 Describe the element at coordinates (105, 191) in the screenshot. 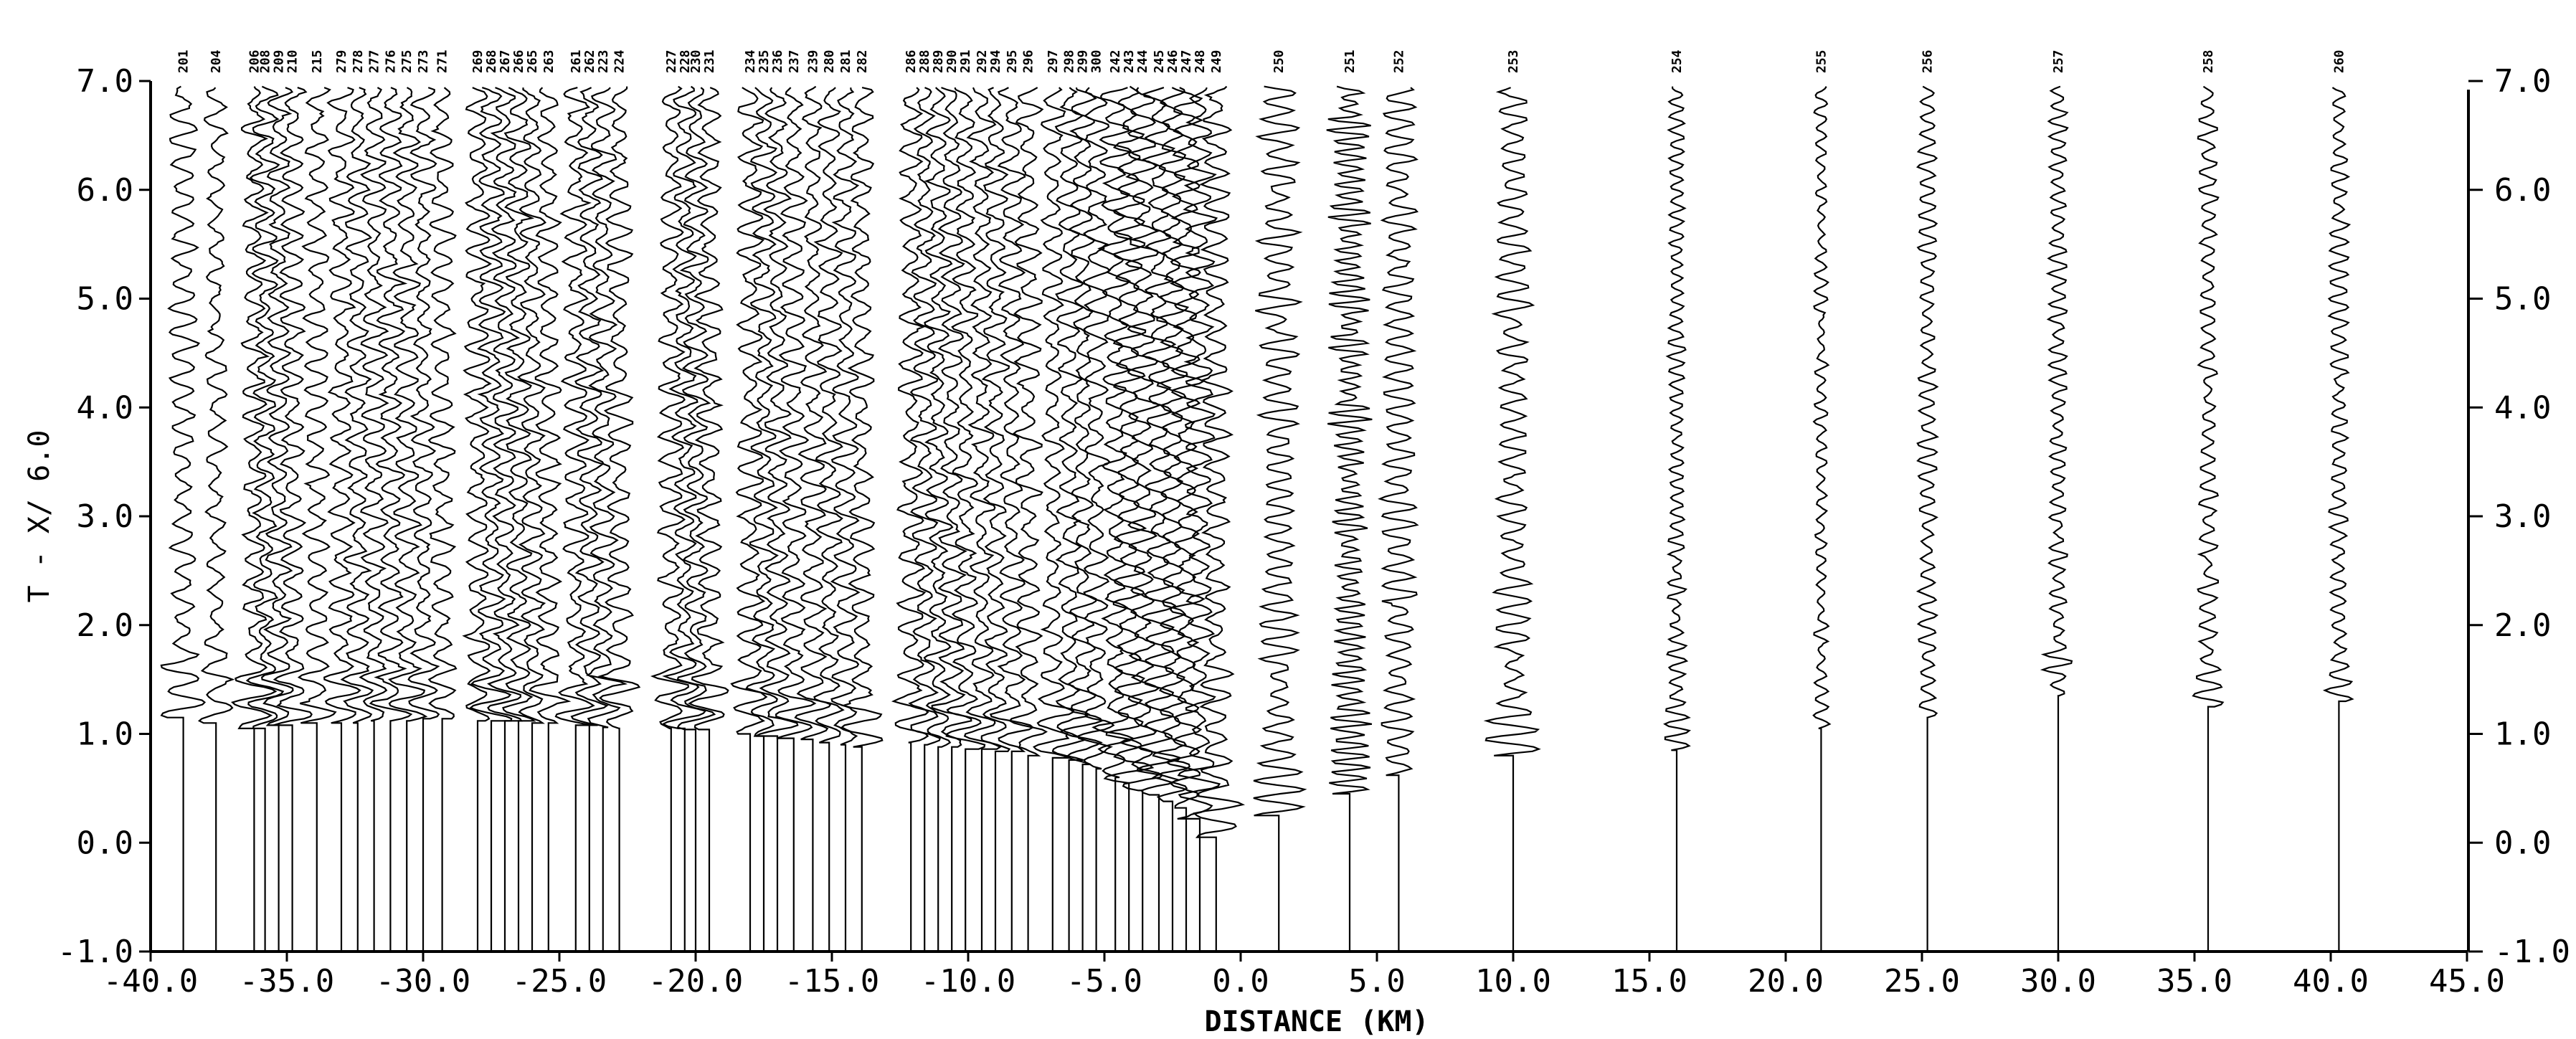

I see `y-tick-label: 6.0` at that location.